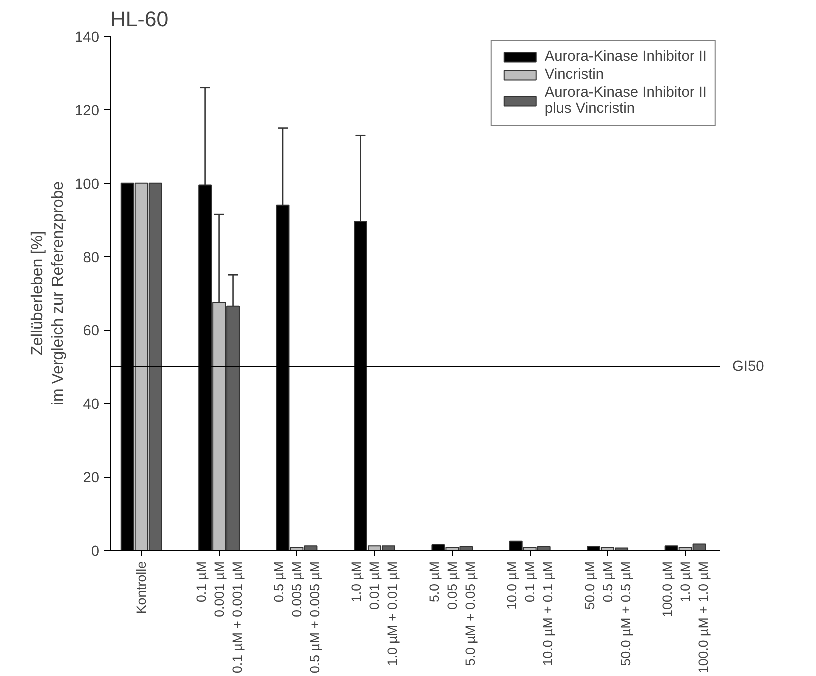 This screenshot has width=816, height=676. Describe the element at coordinates (574, 75) in the screenshot. I see `legend-label: Vincristin` at that location.